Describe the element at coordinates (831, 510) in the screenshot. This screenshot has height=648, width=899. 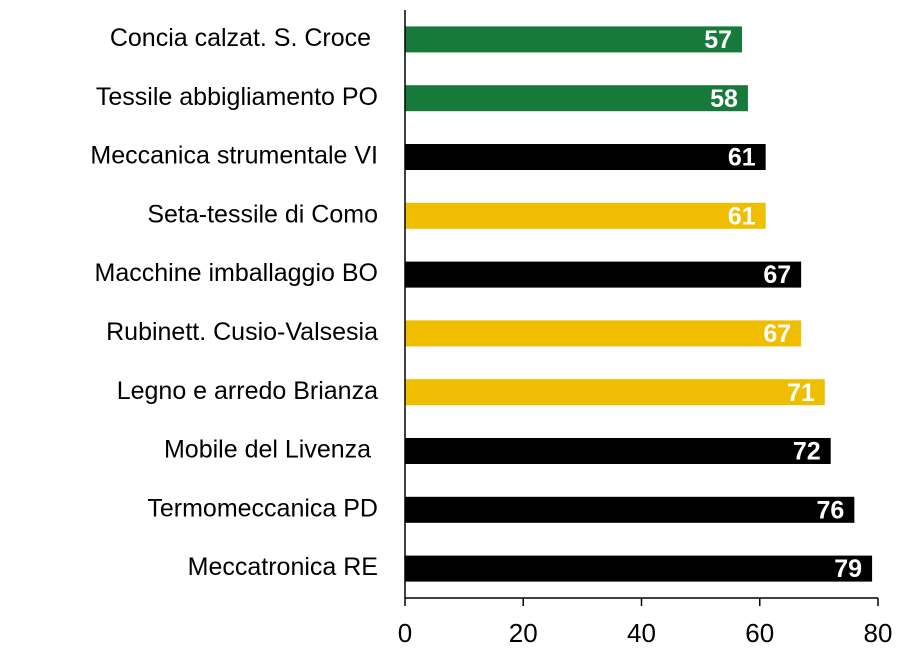
I see `value-label: 76` at that location.